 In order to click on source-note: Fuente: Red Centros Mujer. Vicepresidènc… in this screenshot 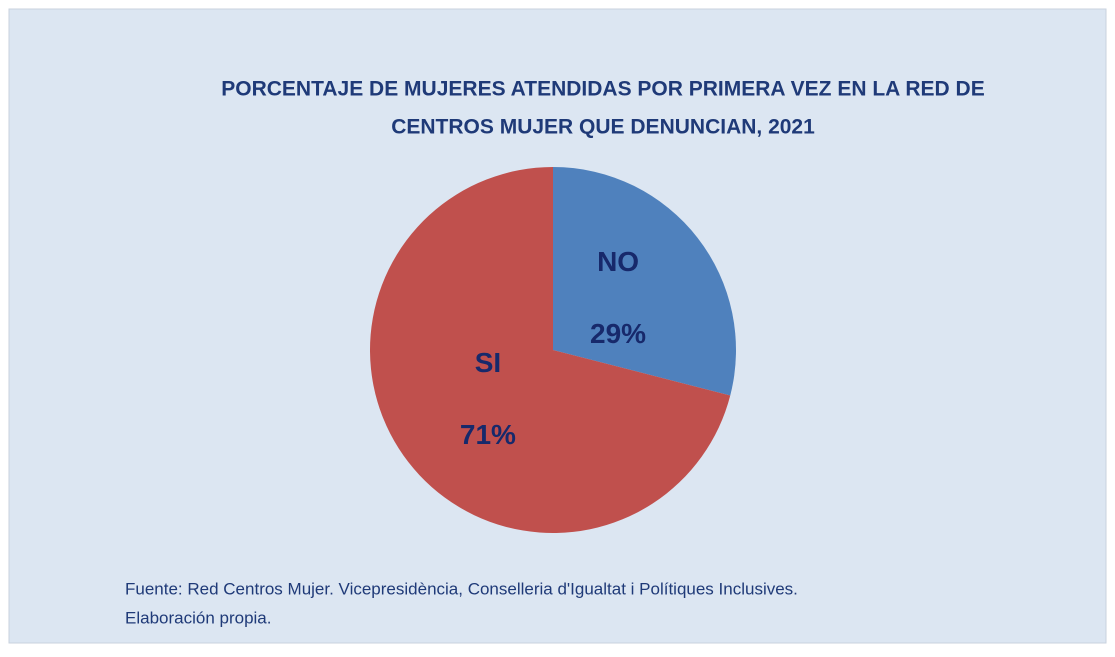, I will do `click(461, 588)`.